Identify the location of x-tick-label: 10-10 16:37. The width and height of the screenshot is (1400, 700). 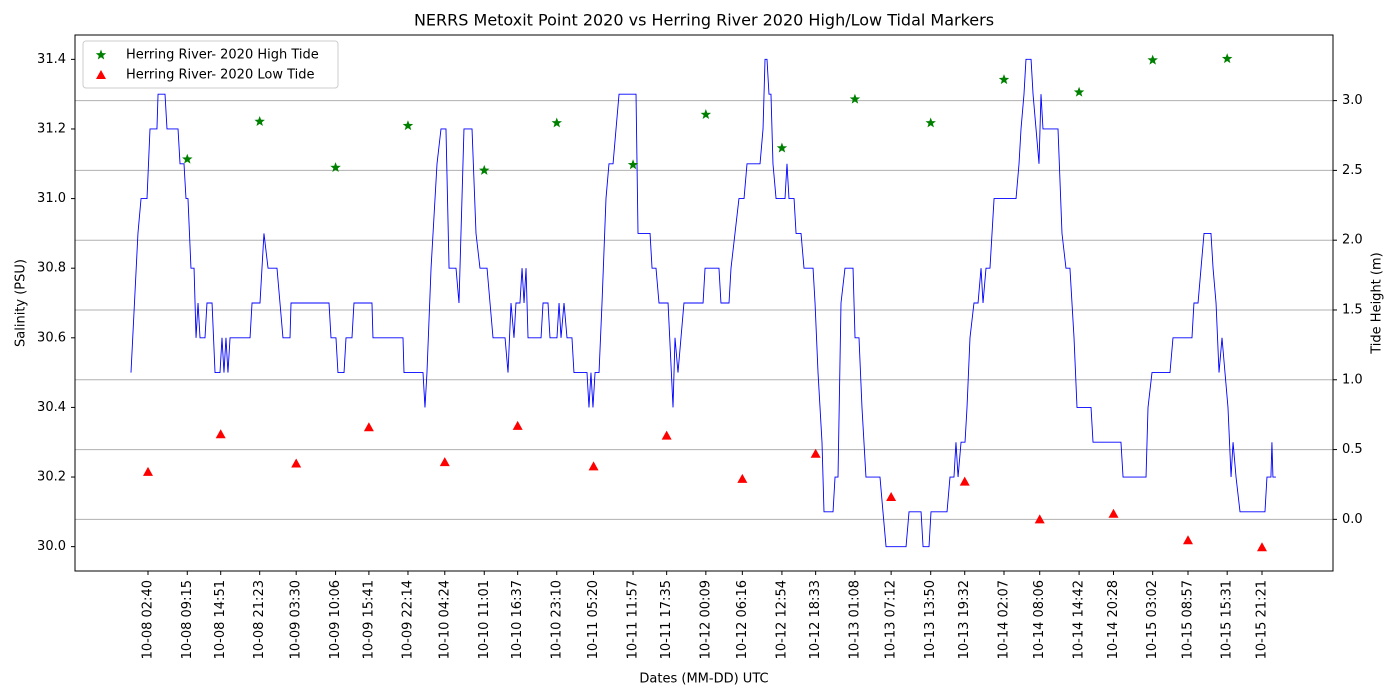
(517, 619).